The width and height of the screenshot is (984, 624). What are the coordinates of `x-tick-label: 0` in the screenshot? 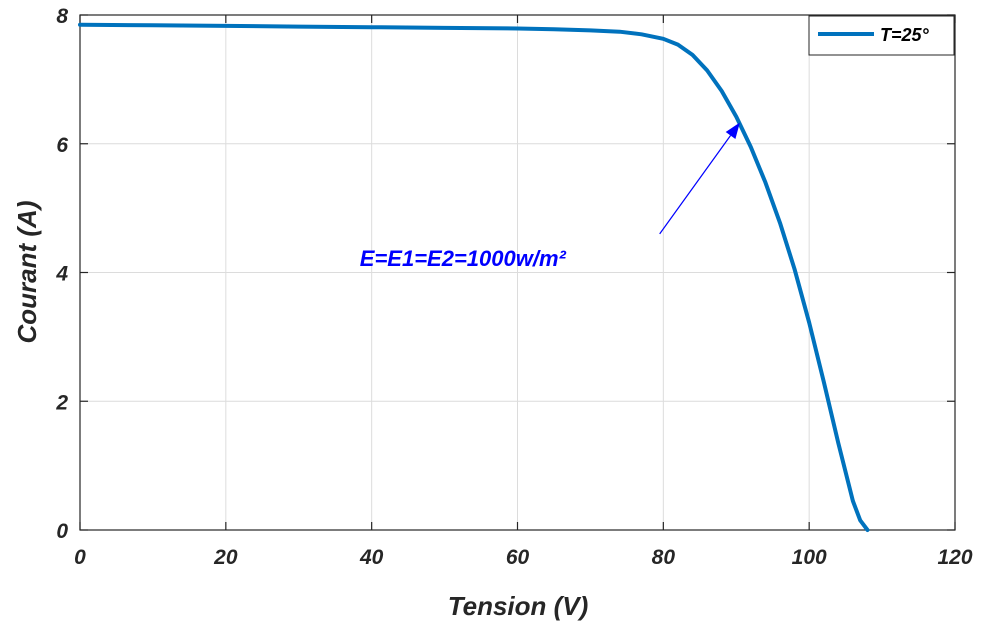 It's located at (80, 557).